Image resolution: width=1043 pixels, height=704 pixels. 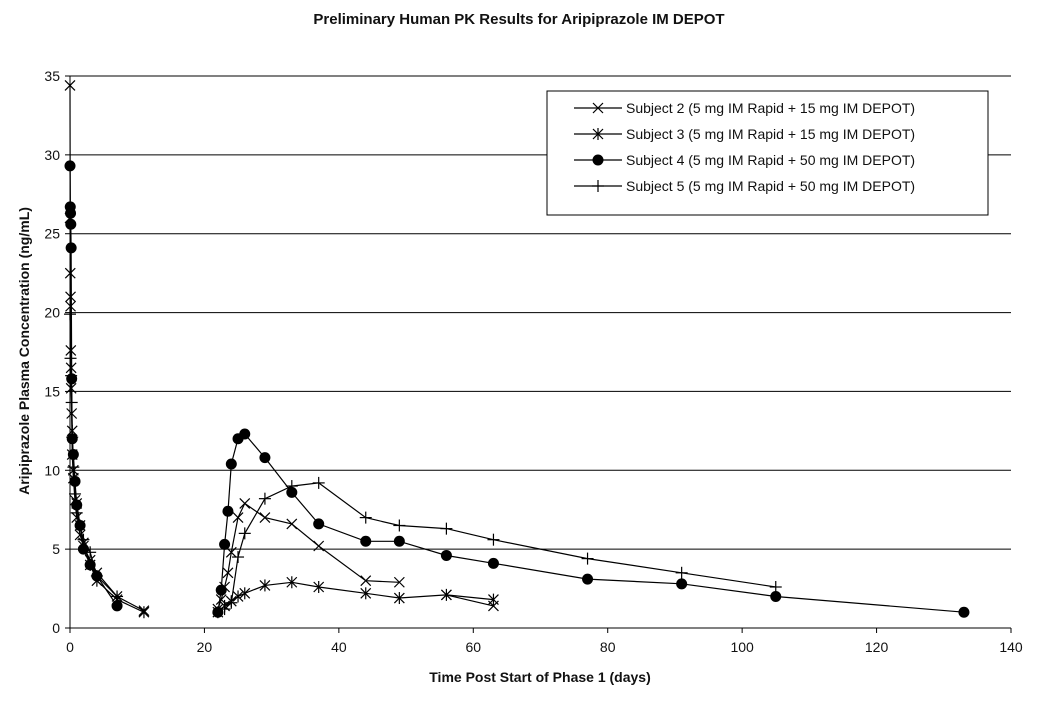 I want to click on x-tick-label: 40, so click(x=339, y=647).